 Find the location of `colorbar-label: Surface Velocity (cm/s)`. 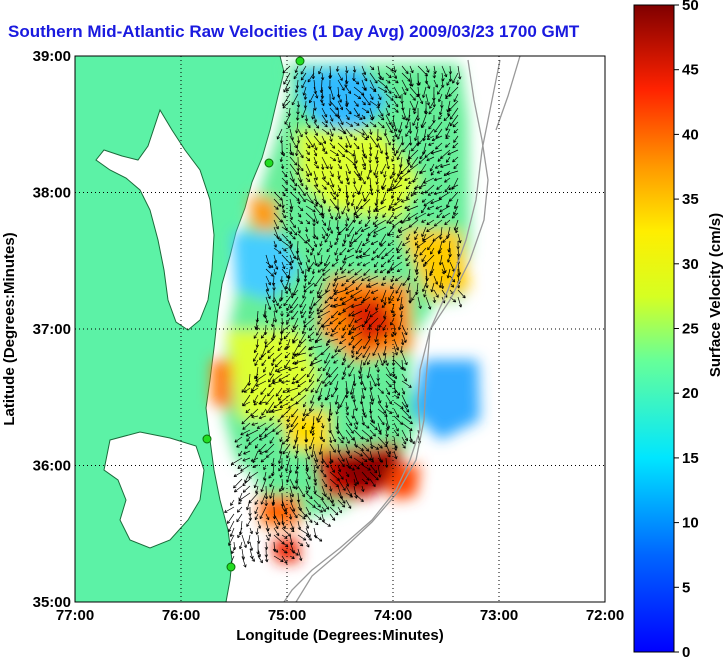

colorbar-label: Surface Velocity (cm/s) is located at coordinates (715, 295).